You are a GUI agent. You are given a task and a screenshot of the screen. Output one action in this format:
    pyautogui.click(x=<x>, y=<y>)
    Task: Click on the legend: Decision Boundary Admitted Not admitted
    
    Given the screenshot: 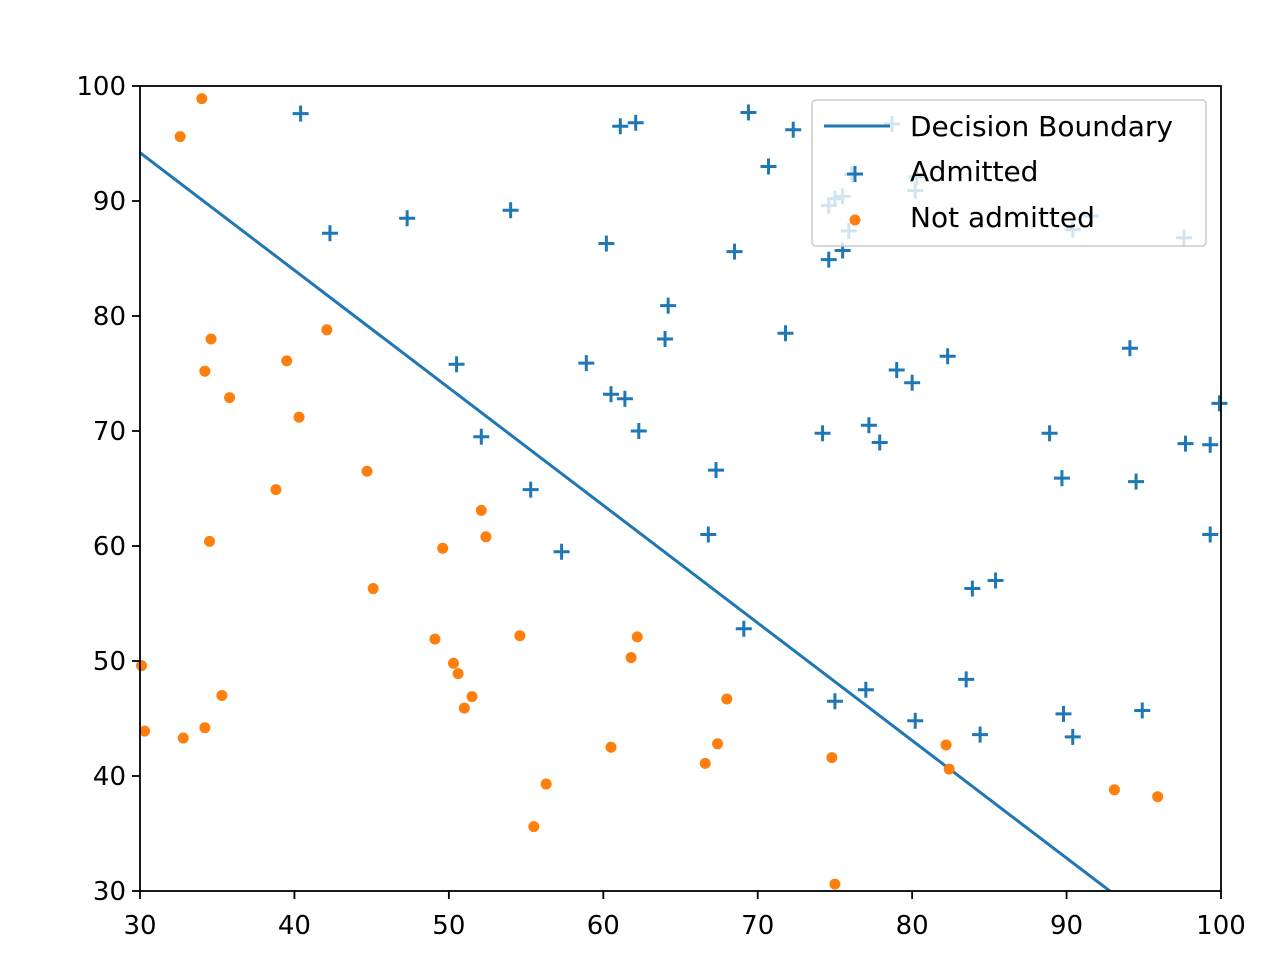 What is the action you would take?
    pyautogui.click(x=1009, y=173)
    